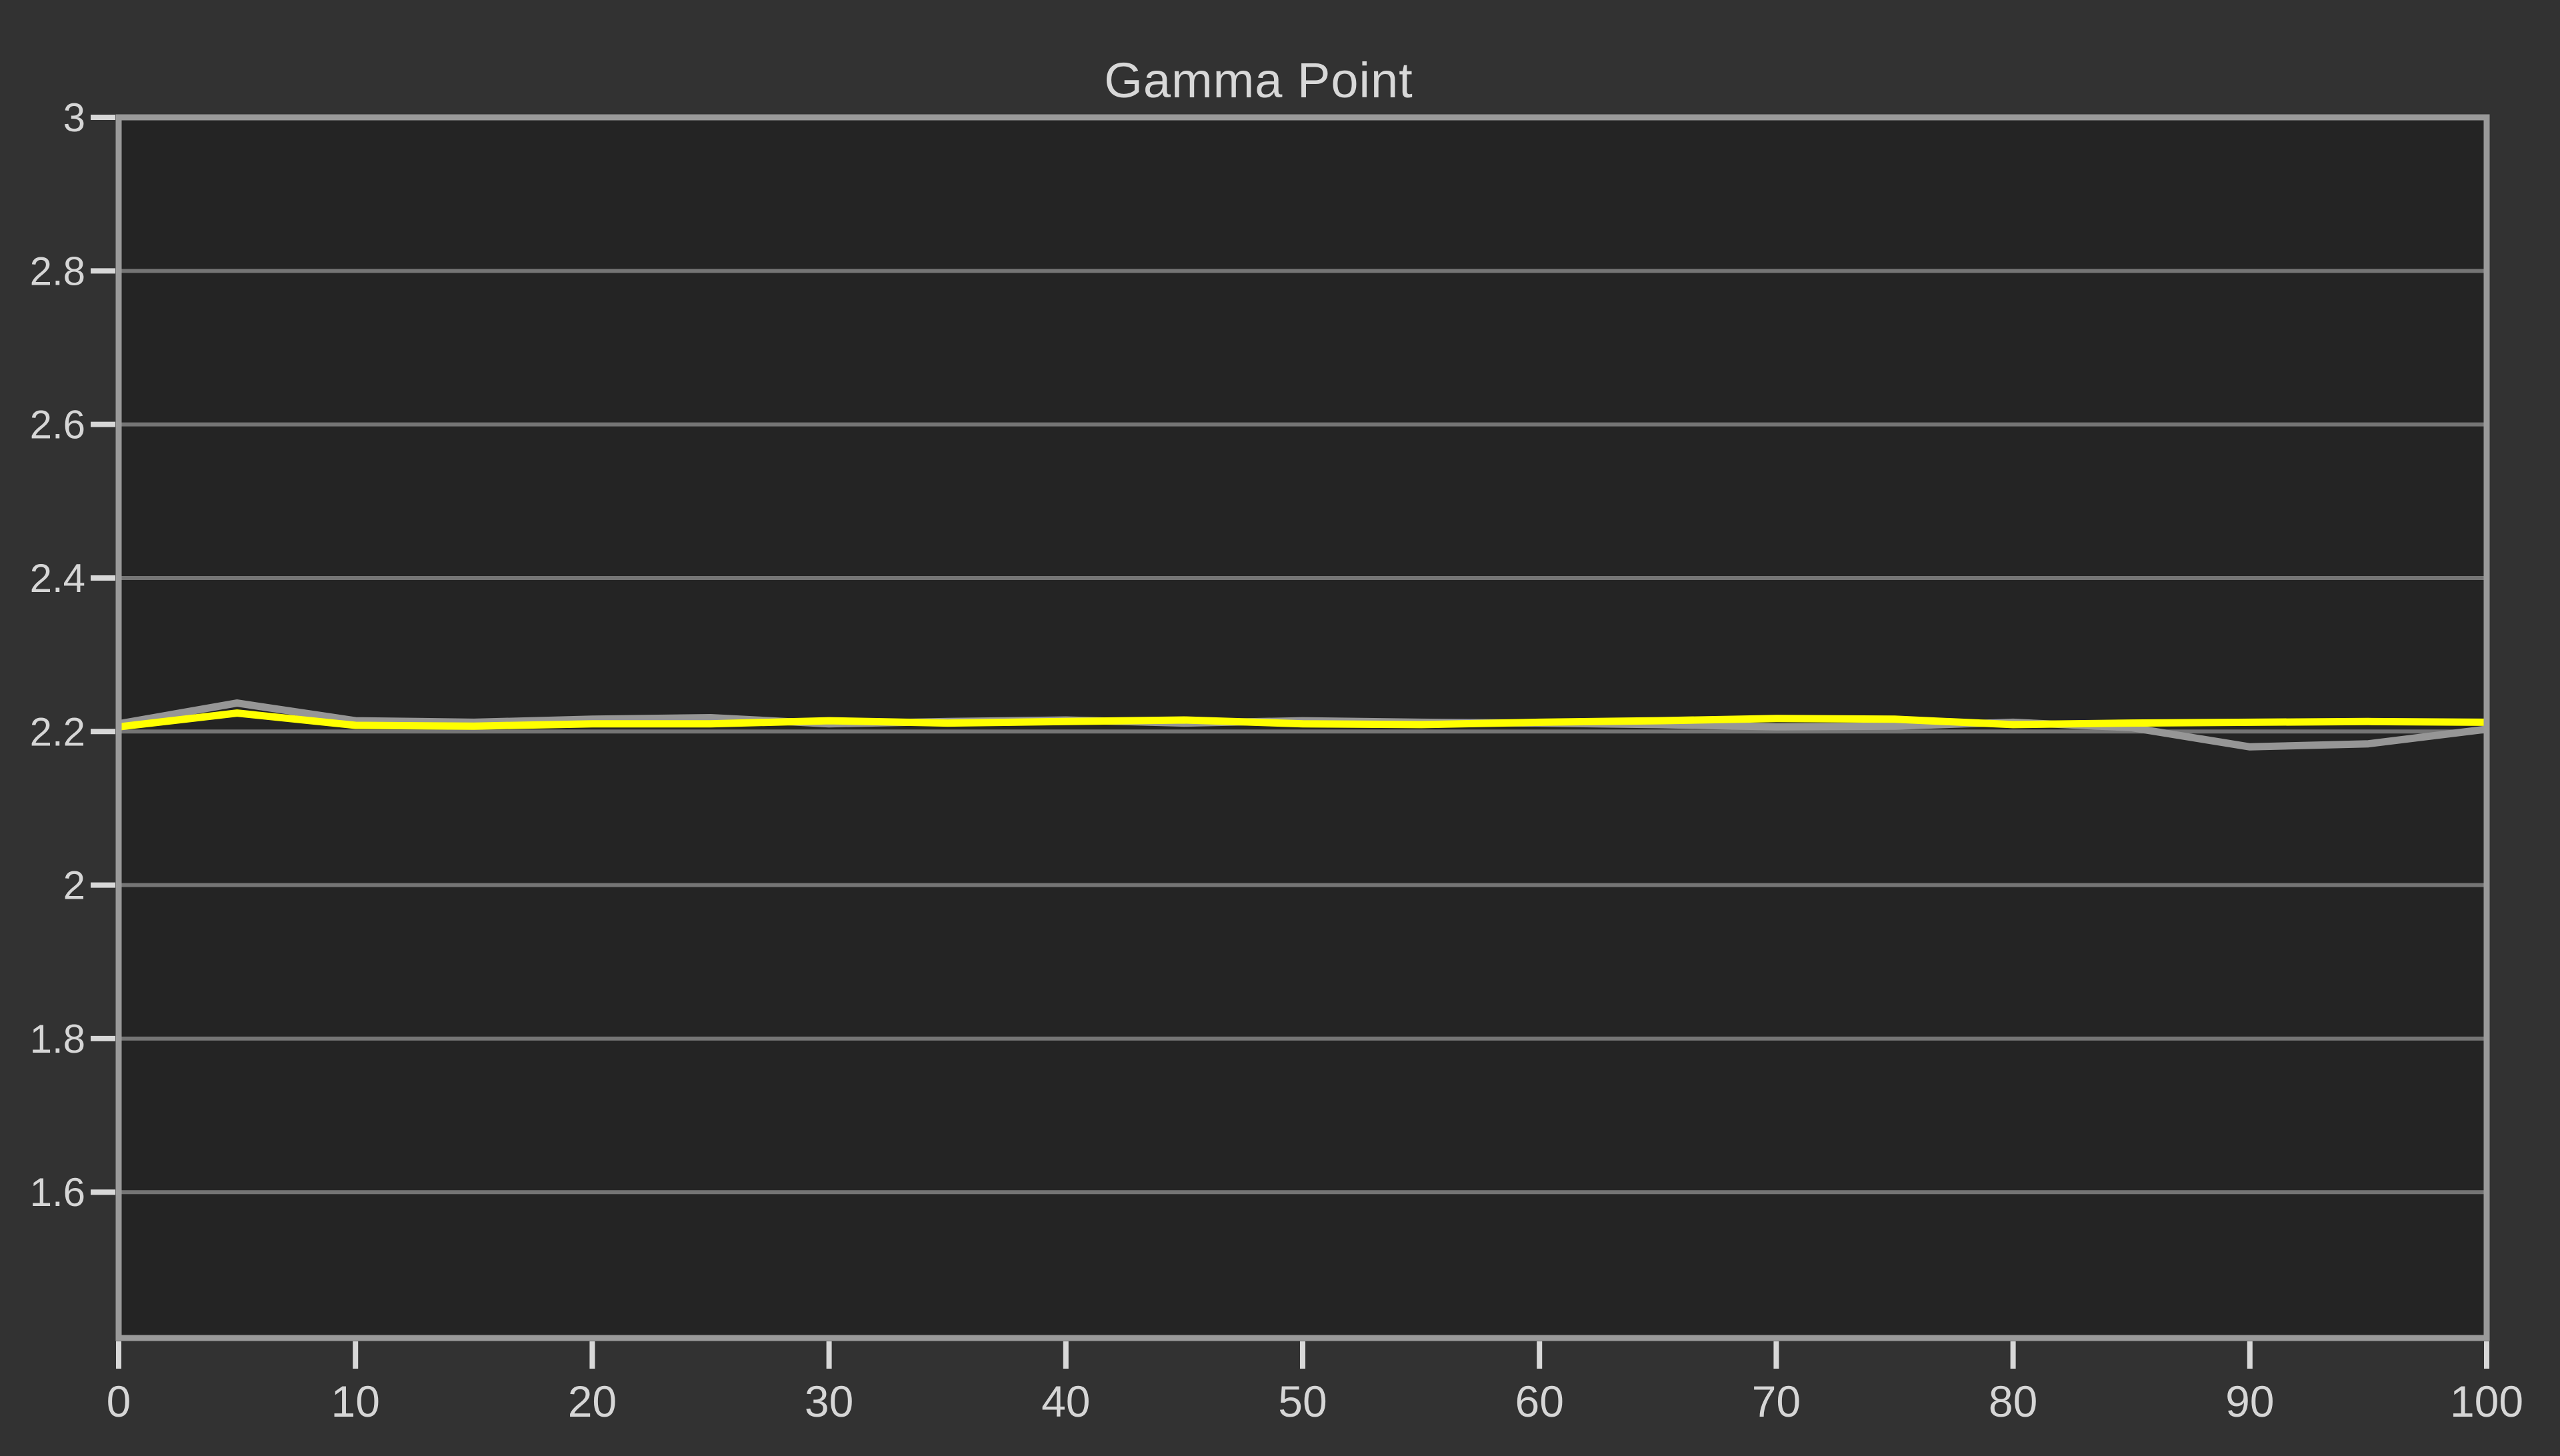 The width and height of the screenshot is (2560, 1456). Describe the element at coordinates (1302, 720) in the screenshot. I see `series-line-measured-gamma` at that location.